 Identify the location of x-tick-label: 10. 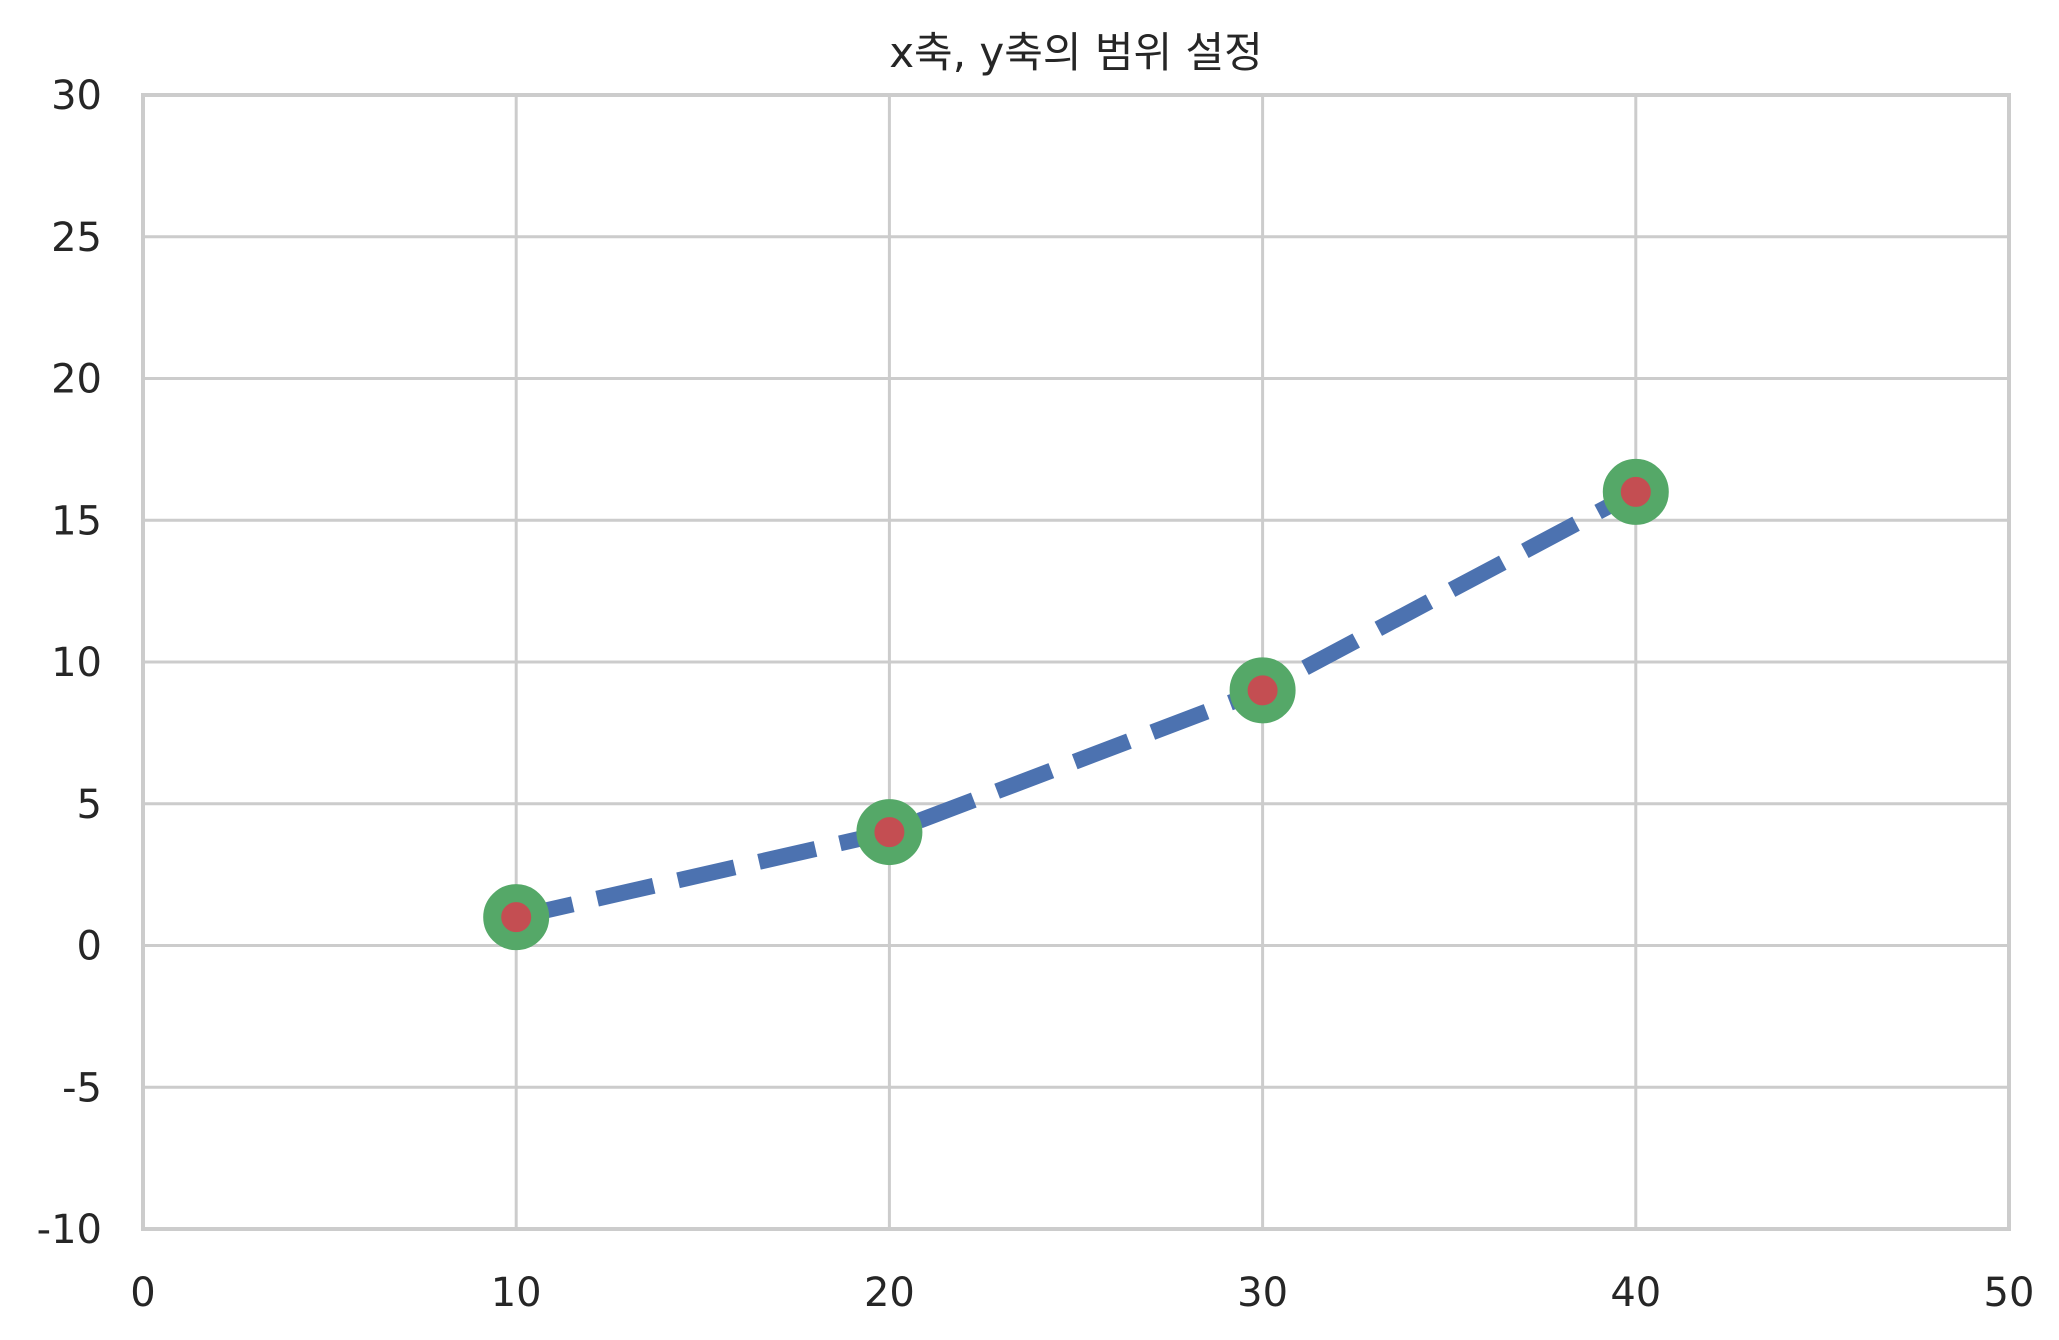
(516, 1293).